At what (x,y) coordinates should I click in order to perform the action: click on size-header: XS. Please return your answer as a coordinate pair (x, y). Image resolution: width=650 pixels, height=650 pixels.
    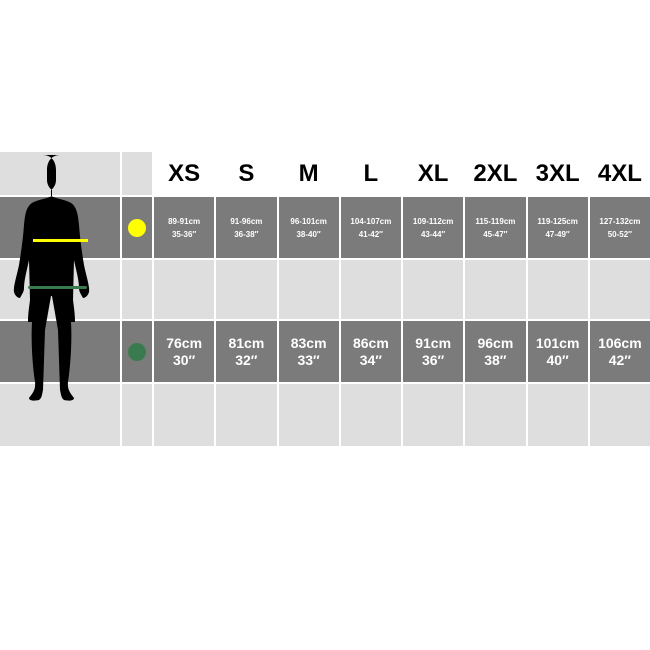
    Looking at the image, I should click on (184, 173).